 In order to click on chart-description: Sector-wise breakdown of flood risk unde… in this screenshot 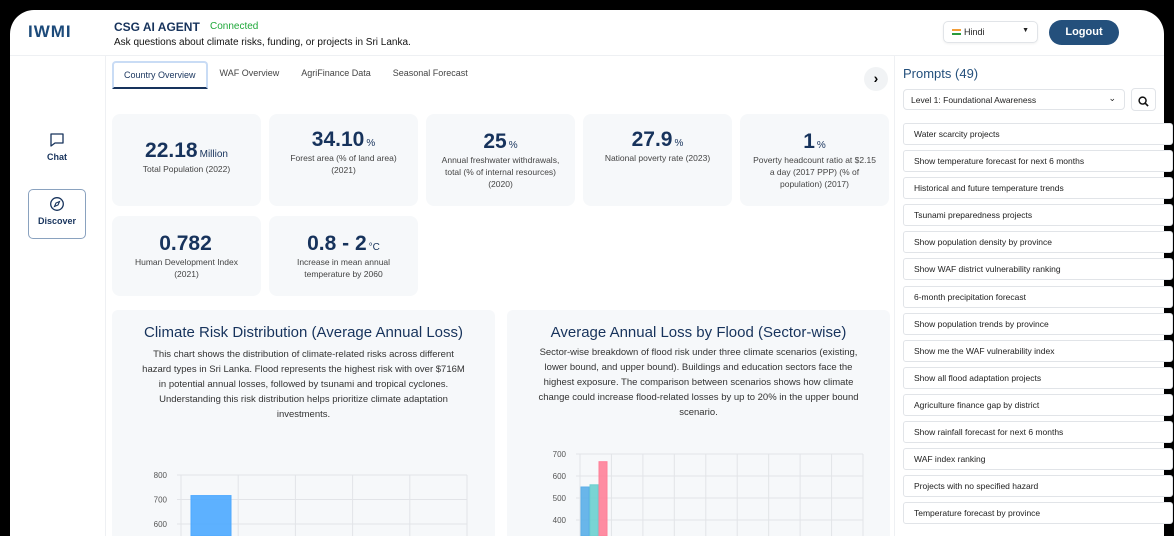, I will do `click(698, 382)`.